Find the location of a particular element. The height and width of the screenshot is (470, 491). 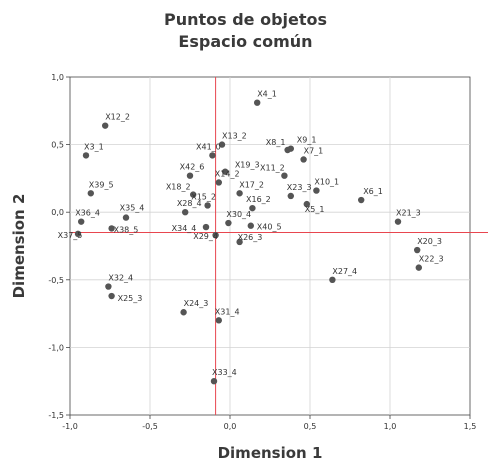

point-label: X20_3 is located at coordinates (429, 241).